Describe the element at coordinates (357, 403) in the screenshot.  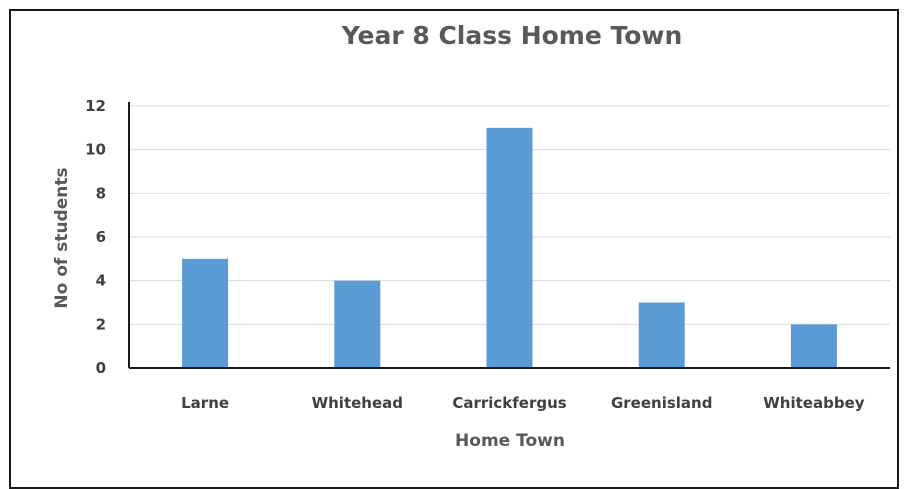
I see `x-tick-label: Whitehead` at that location.